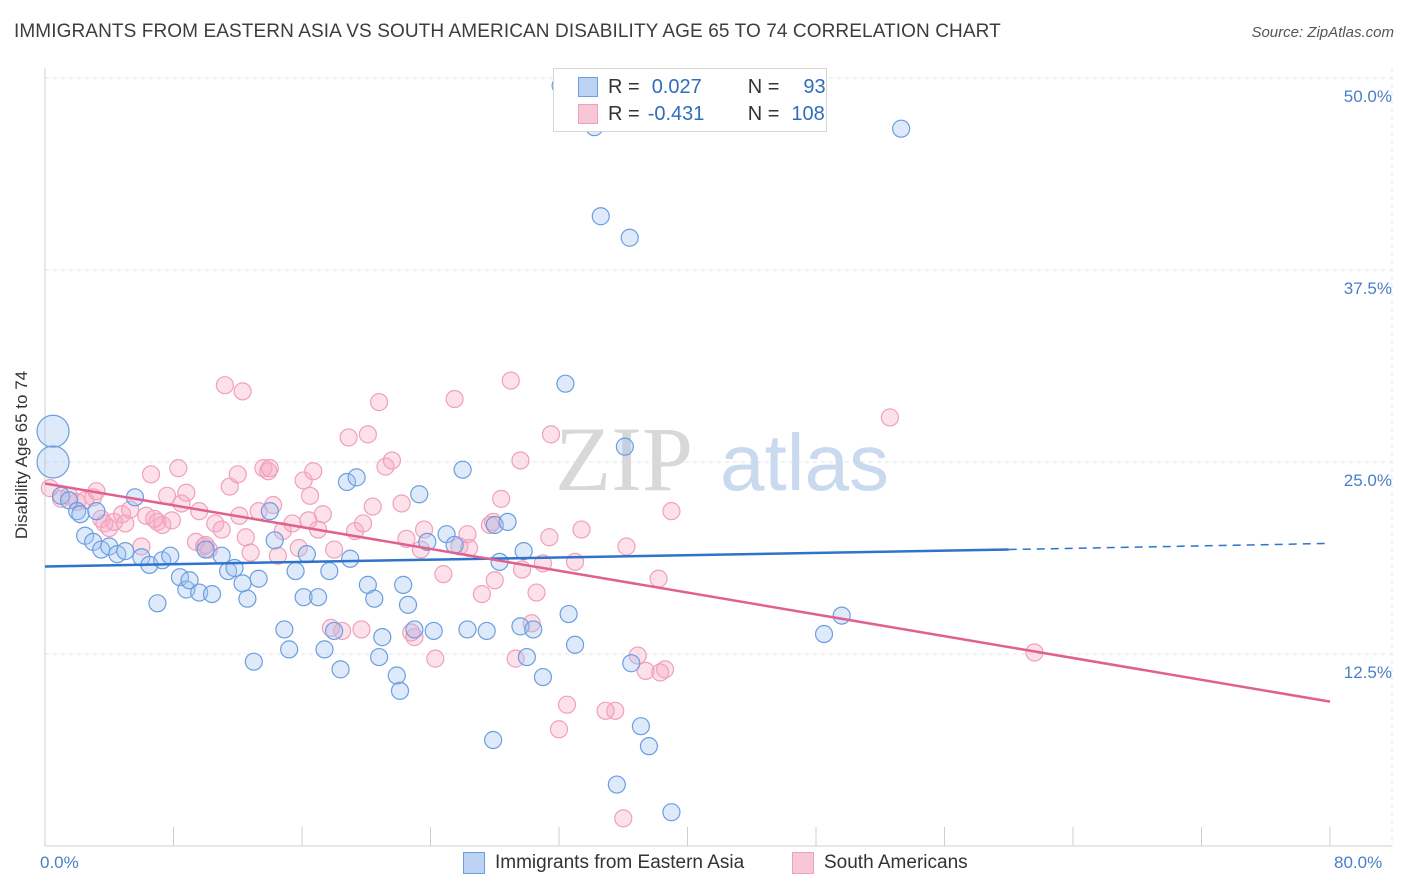  Describe the element at coordinates (603, 863) in the screenshot. I see `series-legend-eastern-asia: Immigrants from Eastern Asia` at that location.